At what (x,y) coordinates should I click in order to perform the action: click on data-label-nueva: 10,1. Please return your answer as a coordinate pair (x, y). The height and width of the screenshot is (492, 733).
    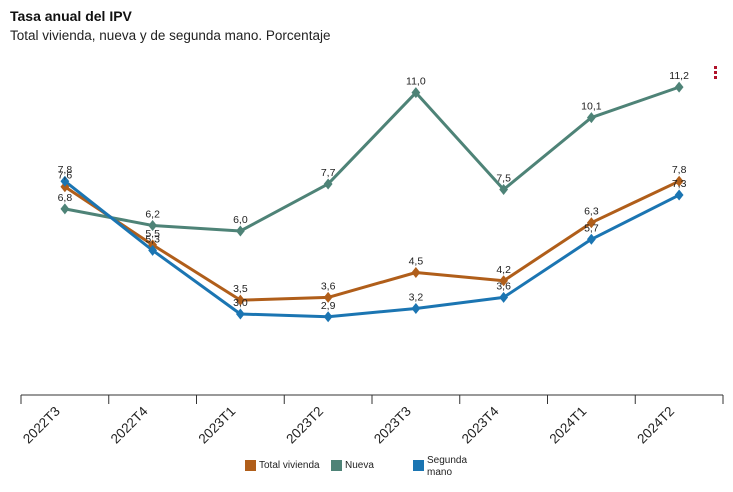
    Looking at the image, I should click on (591, 107).